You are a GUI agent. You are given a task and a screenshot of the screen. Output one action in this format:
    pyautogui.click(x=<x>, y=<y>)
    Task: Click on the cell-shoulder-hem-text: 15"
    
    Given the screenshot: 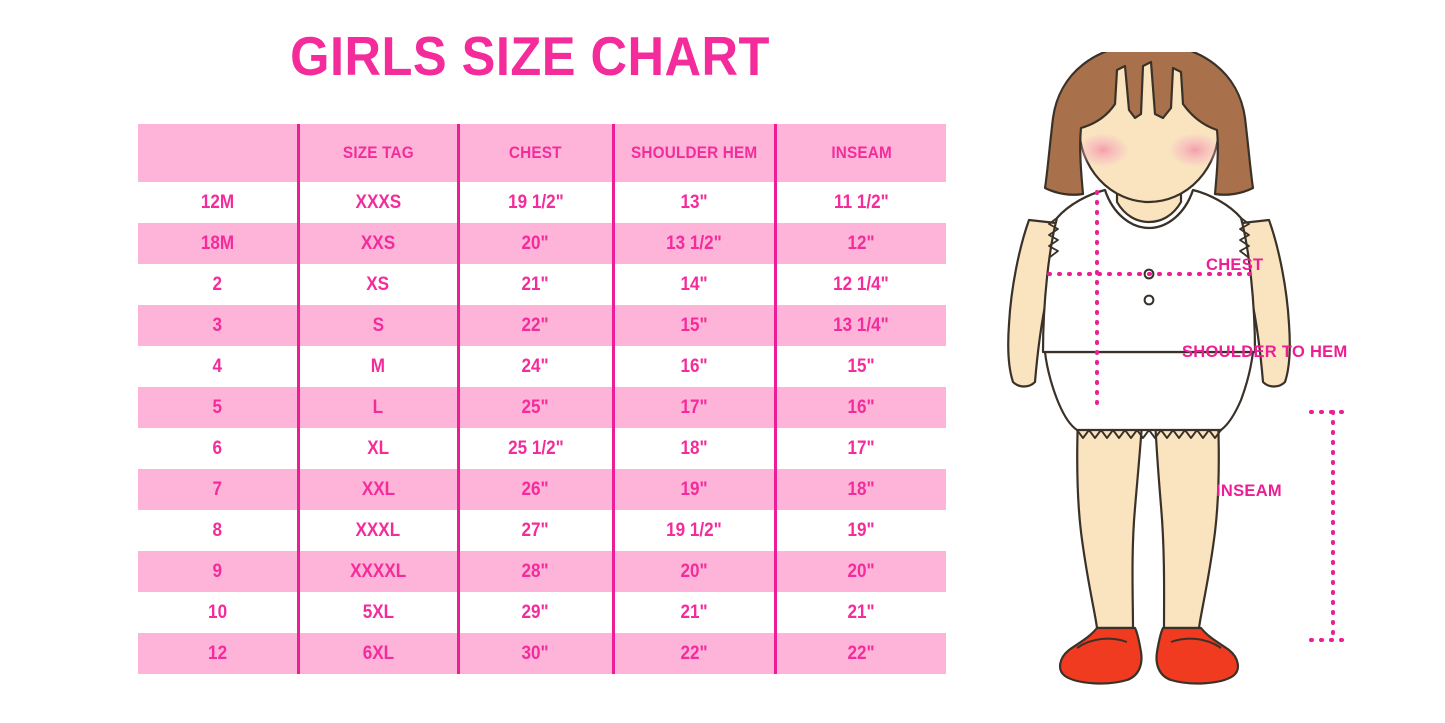 What is the action you would take?
    pyautogui.click(x=694, y=325)
    